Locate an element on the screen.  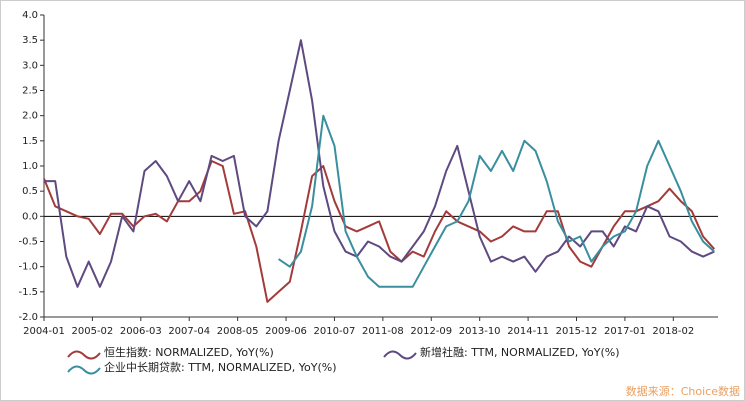
x-tick-label: 2006-03 is located at coordinates (141, 331).